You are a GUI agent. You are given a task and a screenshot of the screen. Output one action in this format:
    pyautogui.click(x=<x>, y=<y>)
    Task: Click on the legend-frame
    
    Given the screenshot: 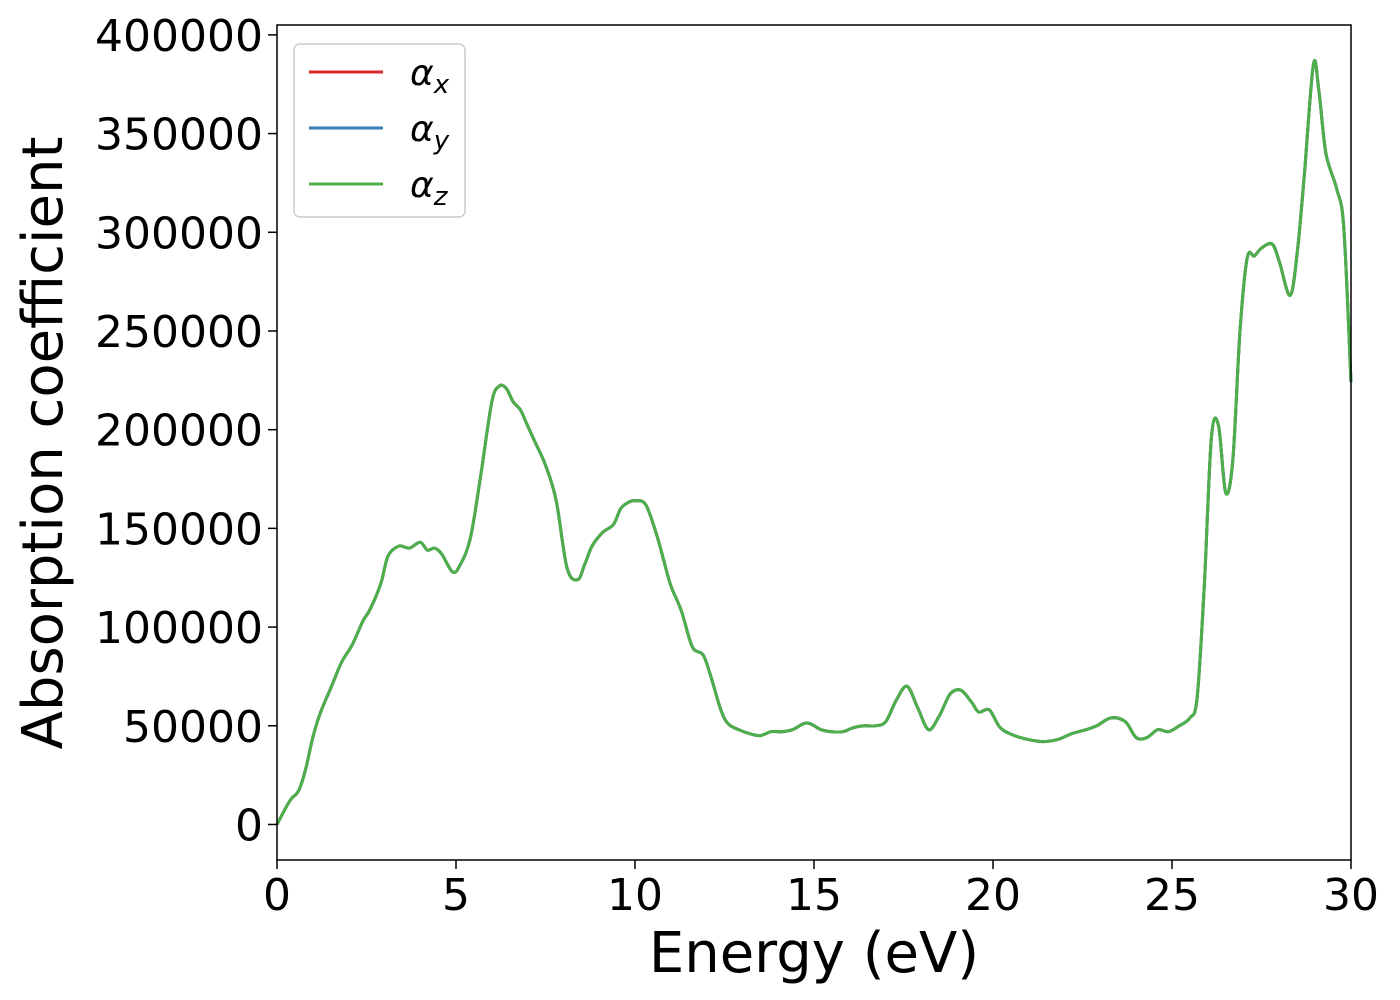 What is the action you would take?
    pyautogui.click(x=379, y=130)
    